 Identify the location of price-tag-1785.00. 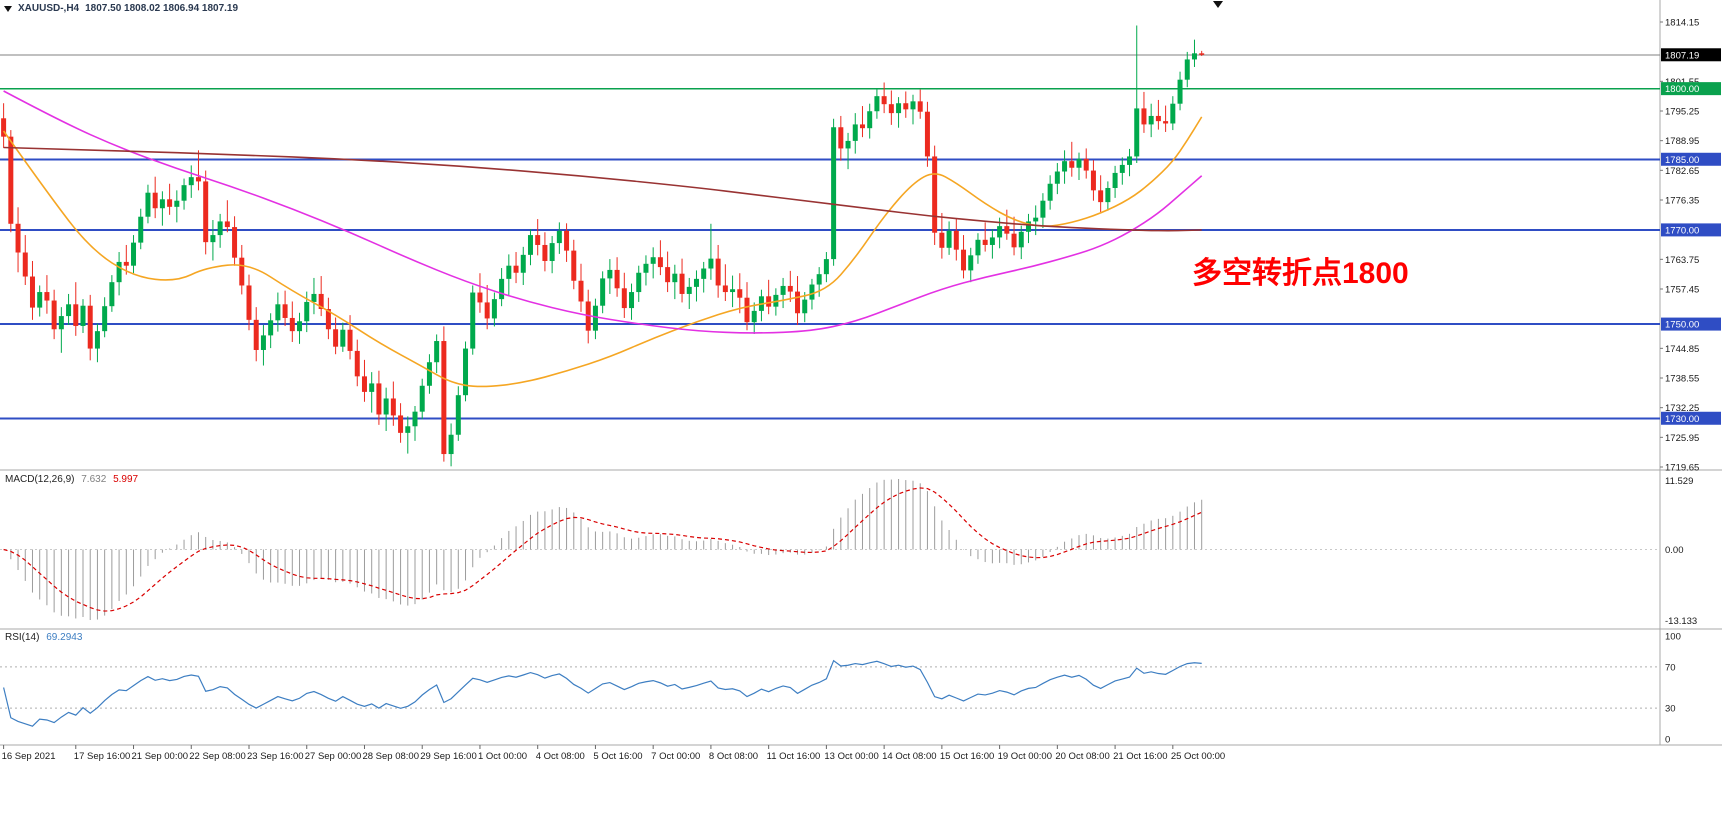
(1691, 159).